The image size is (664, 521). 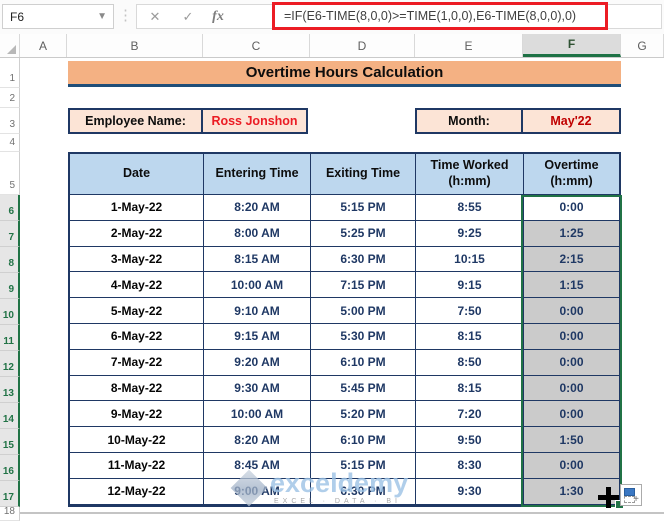 I want to click on date-cell-row-16: 11-May-22, so click(x=137, y=465).